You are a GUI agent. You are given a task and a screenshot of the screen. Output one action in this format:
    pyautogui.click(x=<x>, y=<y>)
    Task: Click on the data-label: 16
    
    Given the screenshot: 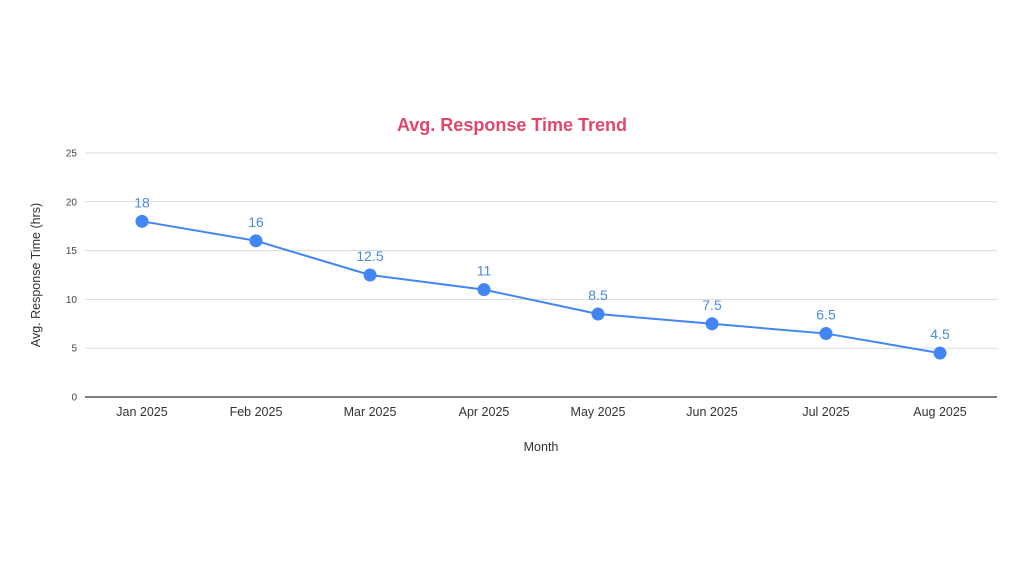 What is the action you would take?
    pyautogui.click(x=256, y=222)
    